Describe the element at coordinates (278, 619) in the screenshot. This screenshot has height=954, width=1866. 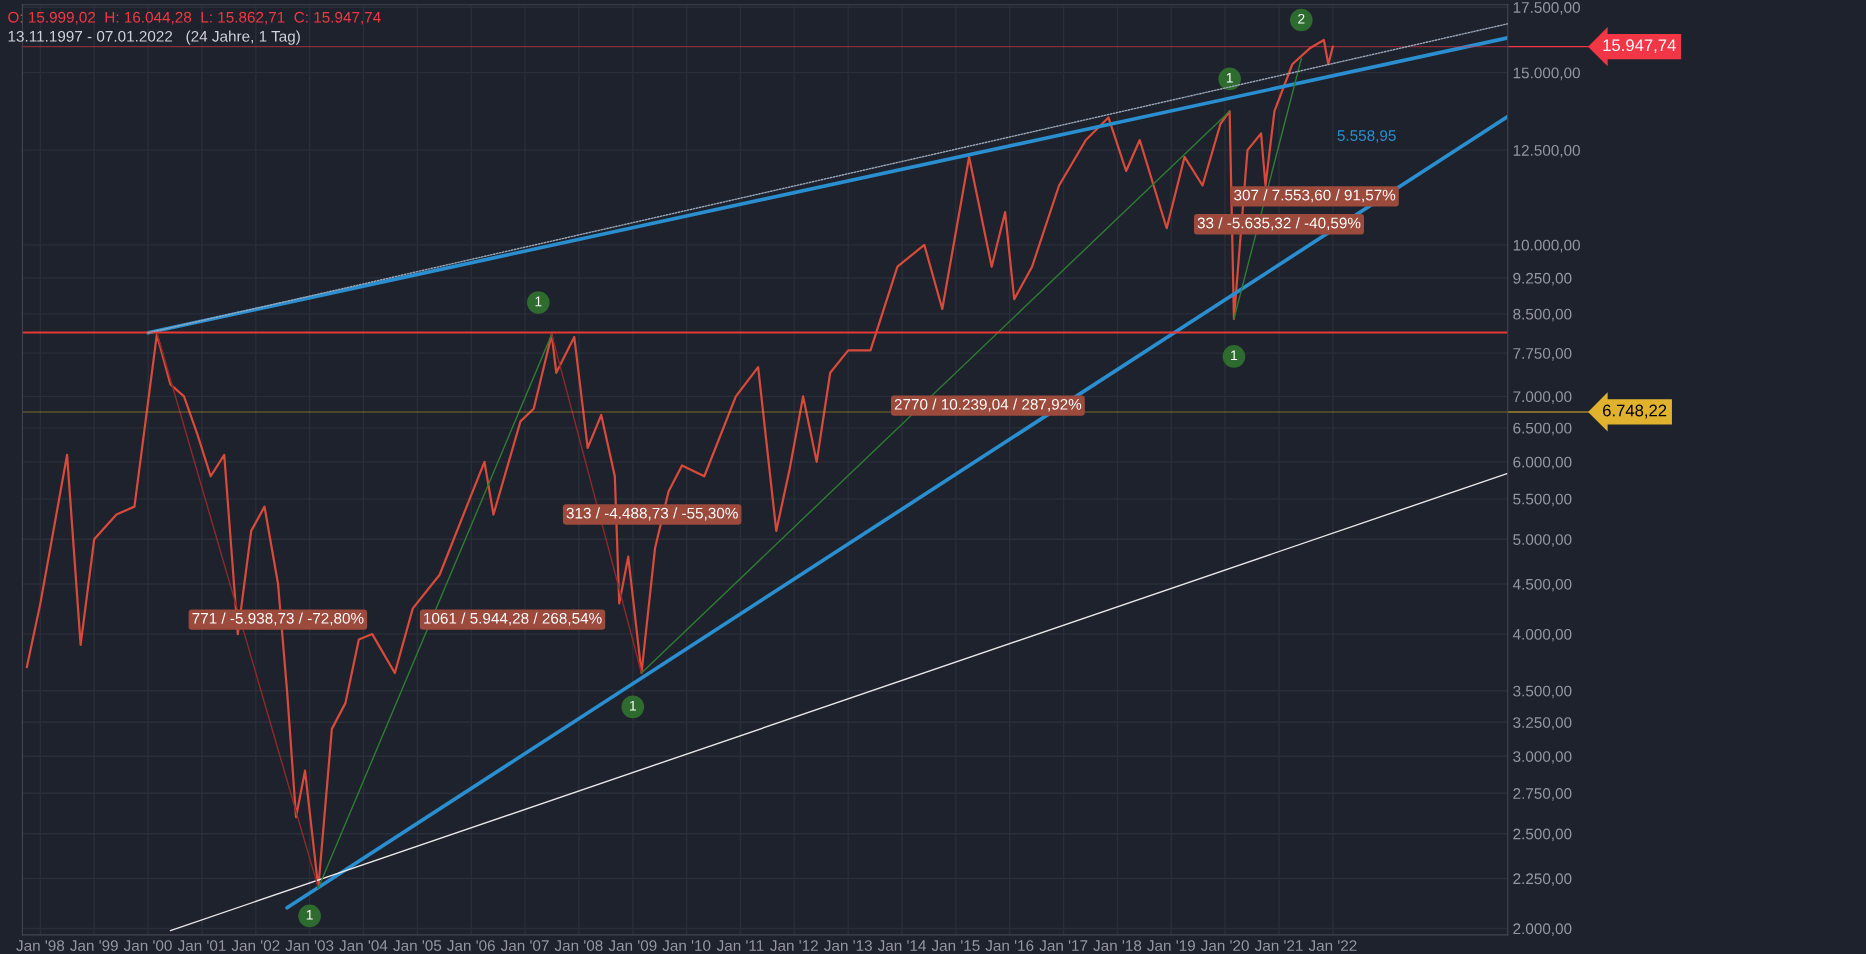
I see `annotation: 771 / -5.938,73 / -72,80%` at that location.